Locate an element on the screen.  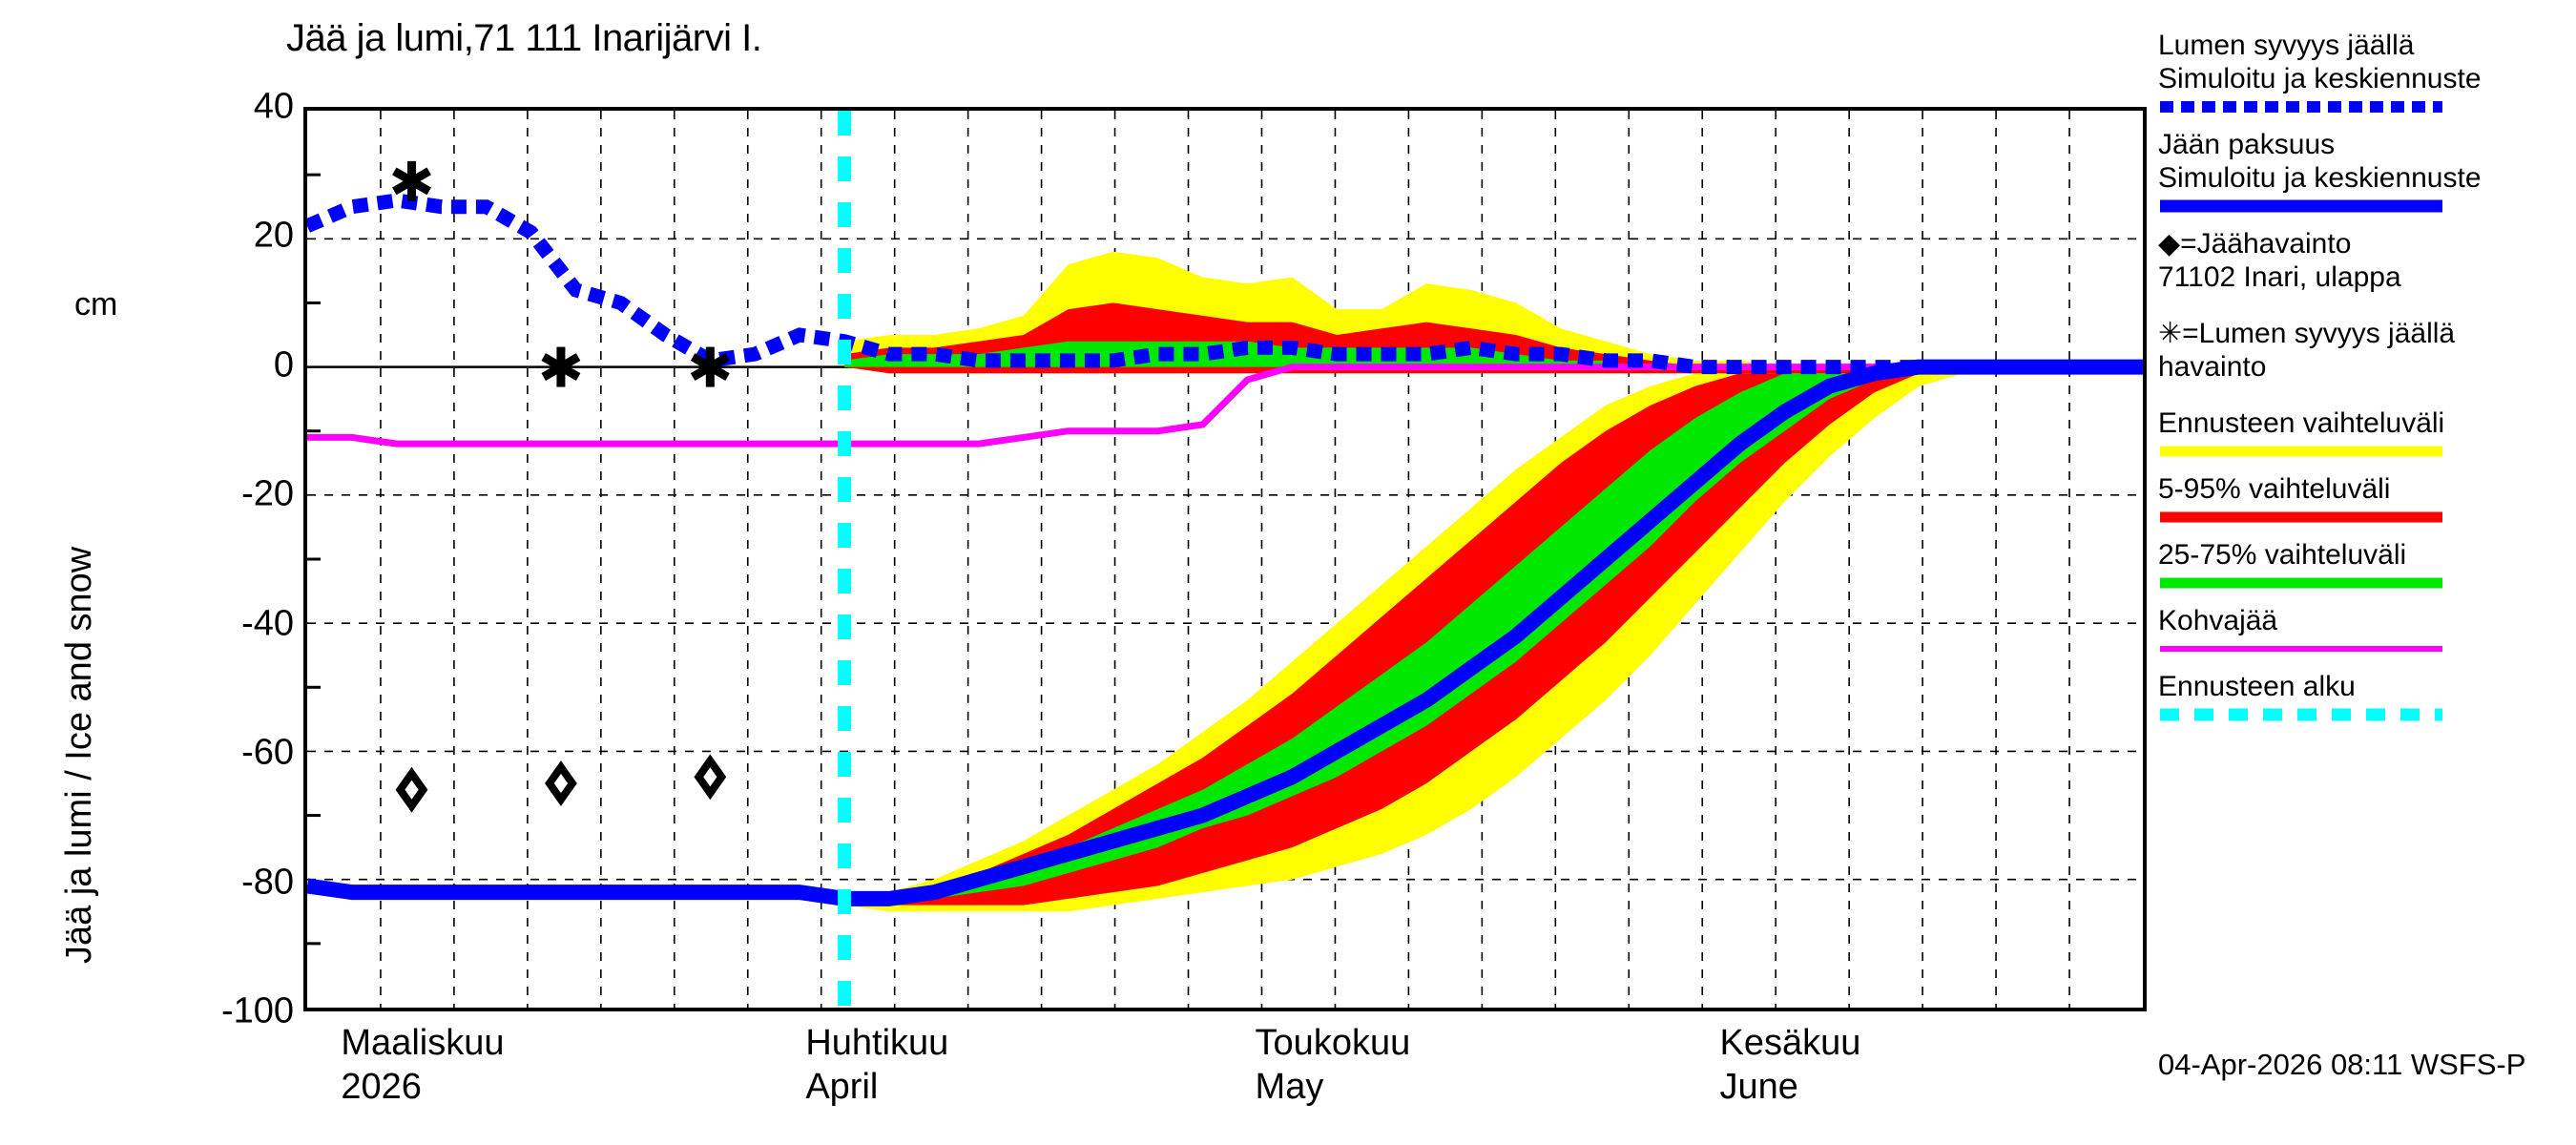
legend-label: Ennusteen vaihteluväli is located at coordinates (2301, 423).